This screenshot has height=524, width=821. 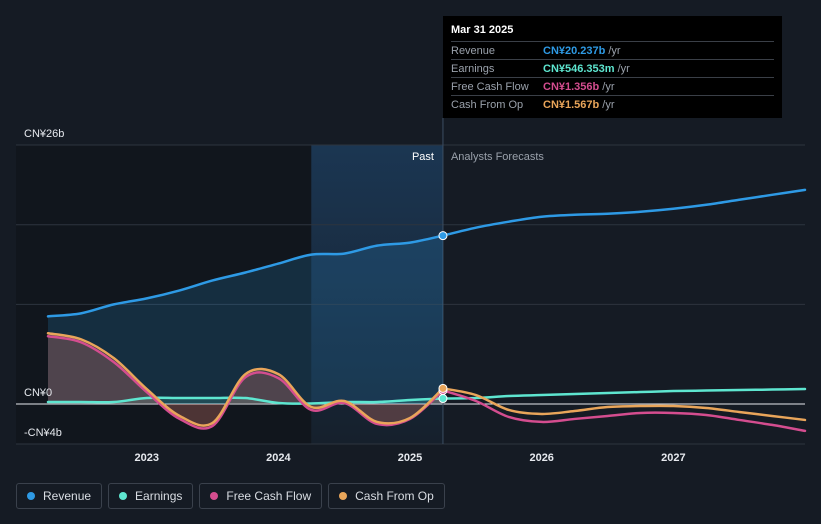 I want to click on tooltip-row-earnings: Earnings CN¥546.353m /yr, so click(x=612, y=68).